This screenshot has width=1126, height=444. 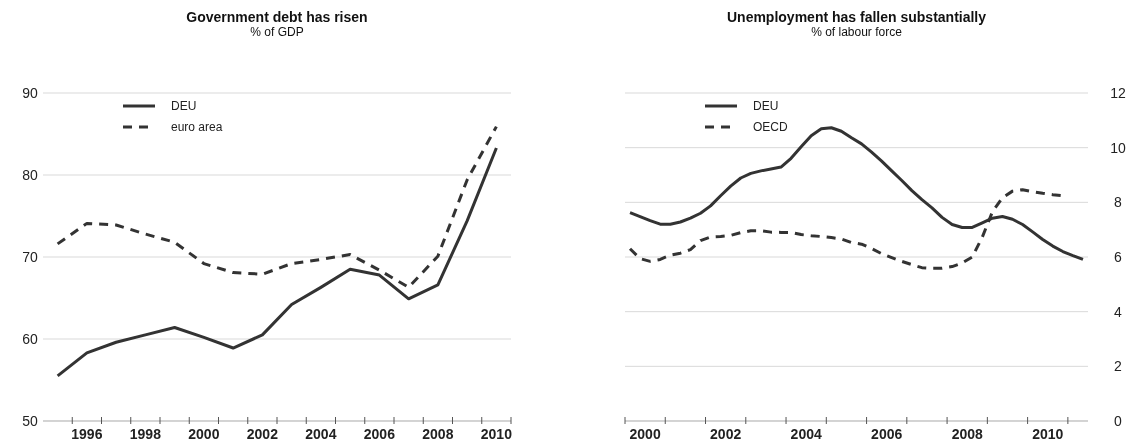 What do you see at coordinates (770, 127) in the screenshot?
I see `legend-label: OECD` at bounding box center [770, 127].